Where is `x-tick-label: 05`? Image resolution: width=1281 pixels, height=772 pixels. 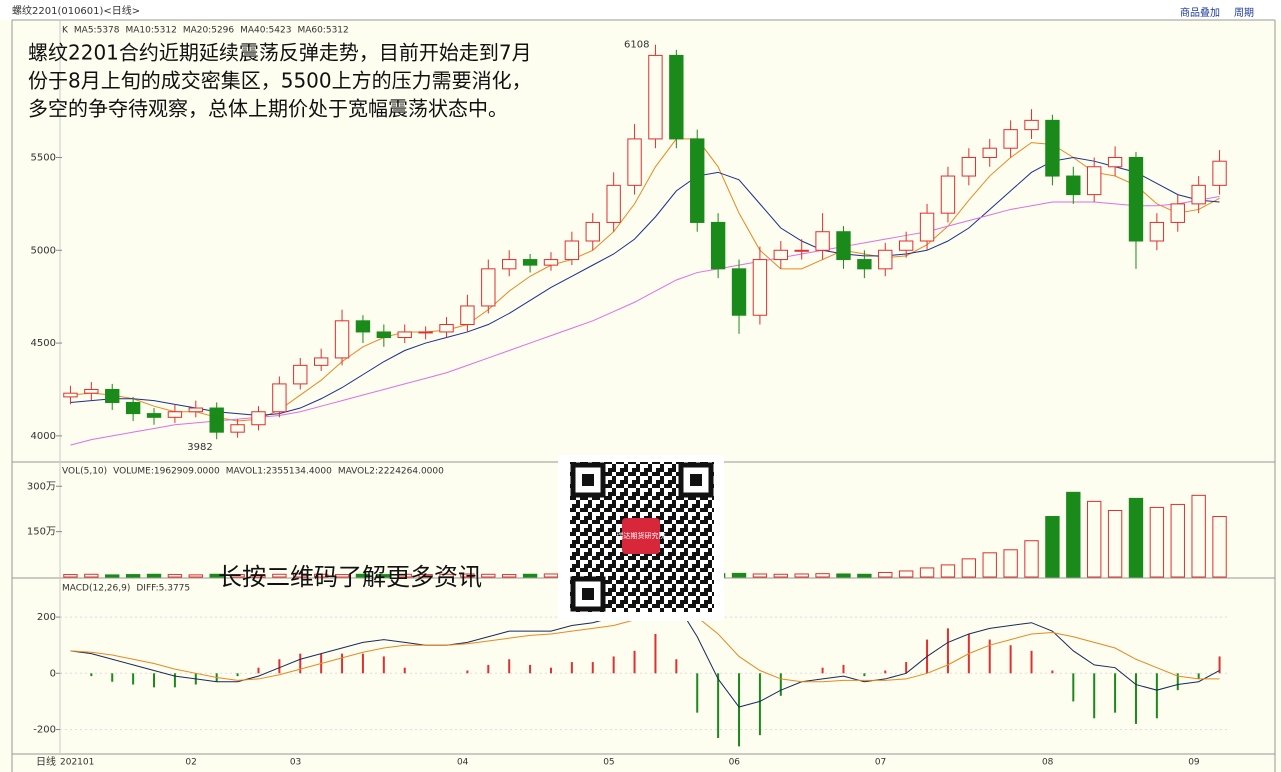
x-tick-label: 05 is located at coordinates (608, 763).